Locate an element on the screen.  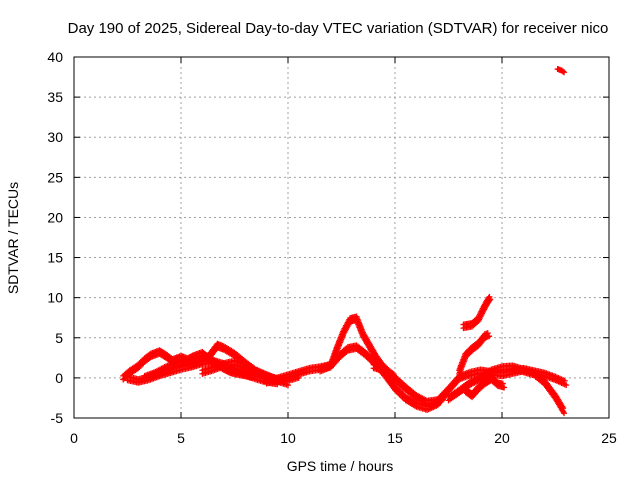
y-tick-label: 30 is located at coordinates (55, 137).